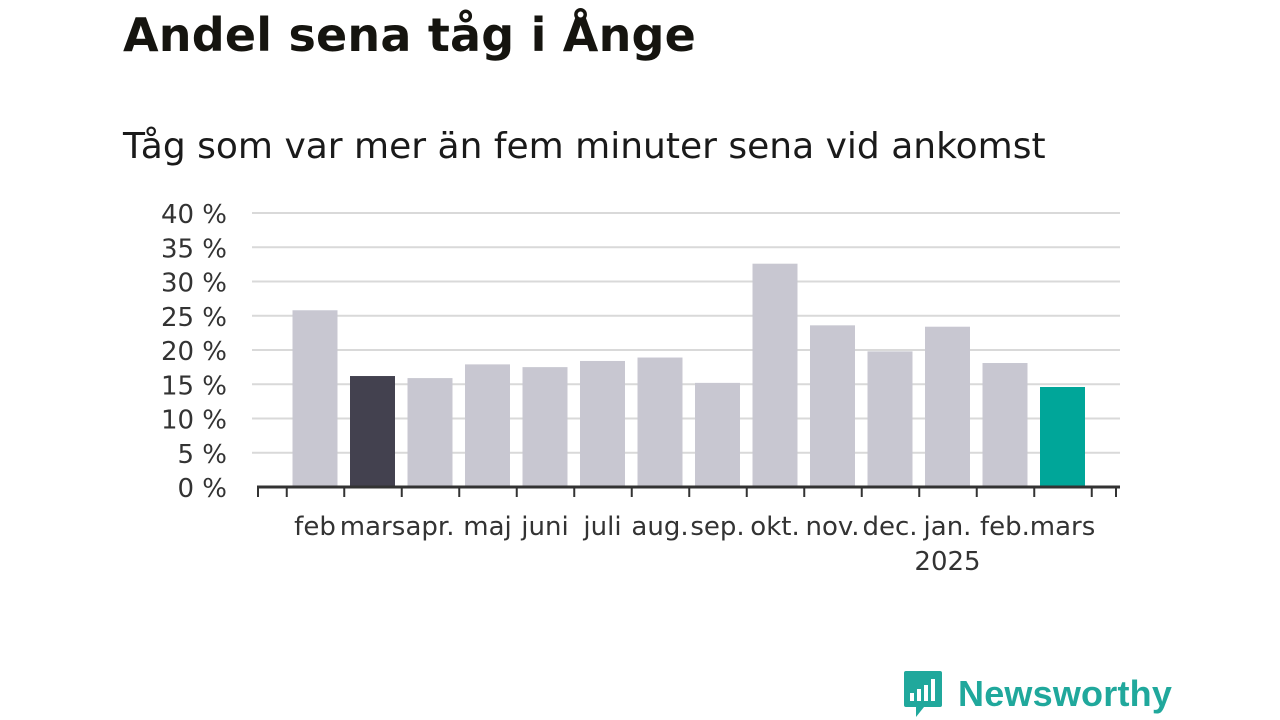 This screenshot has width=1280, height=720. Describe the element at coordinates (202, 489) in the screenshot. I see `y-tick-label: 0 %` at that location.